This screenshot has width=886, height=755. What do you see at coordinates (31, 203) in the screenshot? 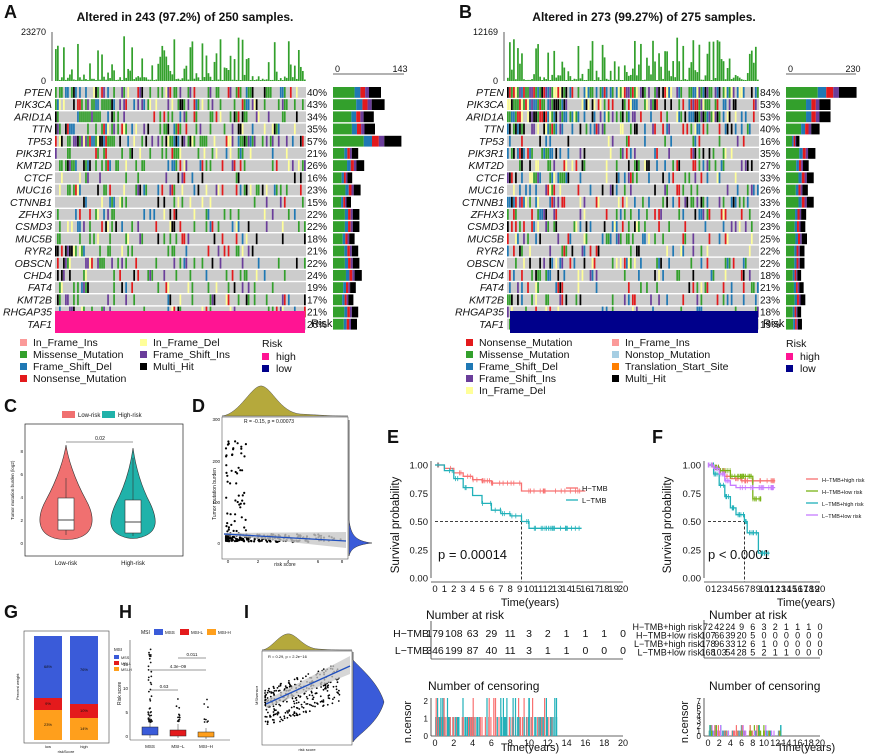
I see `gene-label: CTNNB1` at bounding box center [31, 203].